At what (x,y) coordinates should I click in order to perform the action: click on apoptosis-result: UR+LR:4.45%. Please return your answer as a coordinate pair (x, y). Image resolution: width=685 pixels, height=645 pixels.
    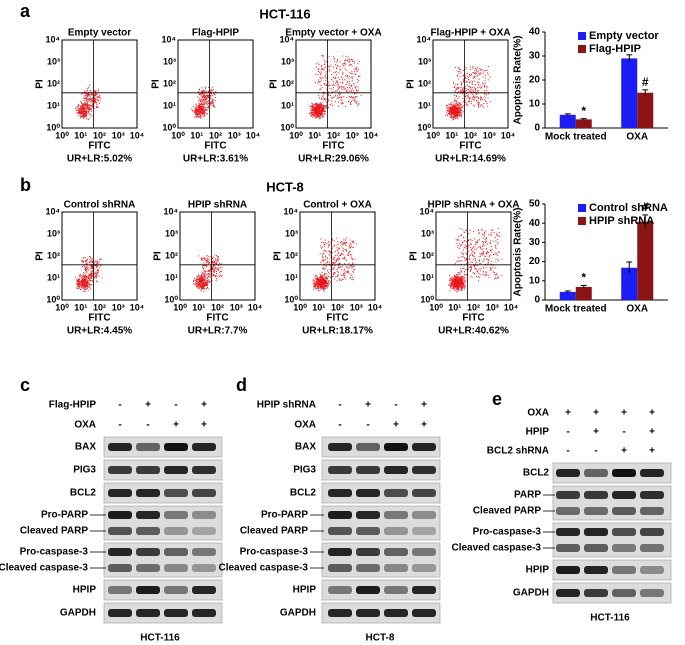
    Looking at the image, I should click on (99, 331).